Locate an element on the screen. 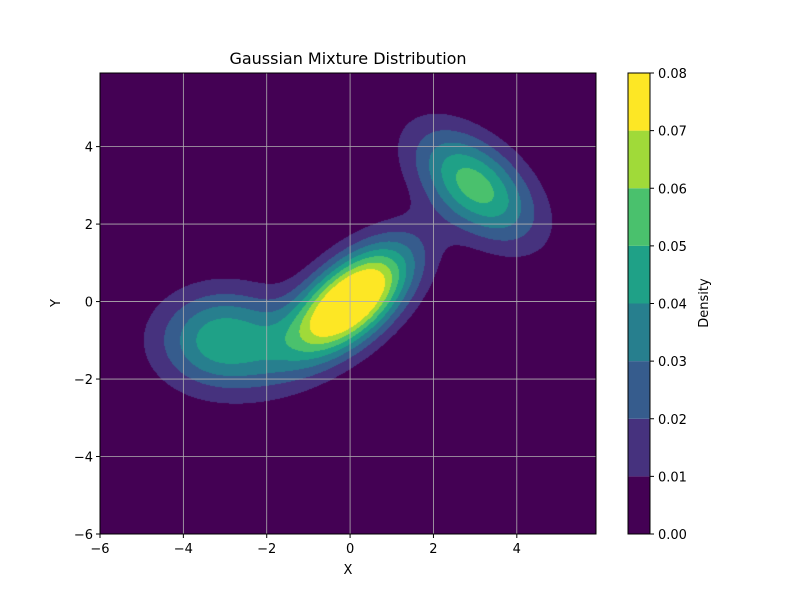  colorbar-tick-label: 0.02 is located at coordinates (672, 420).